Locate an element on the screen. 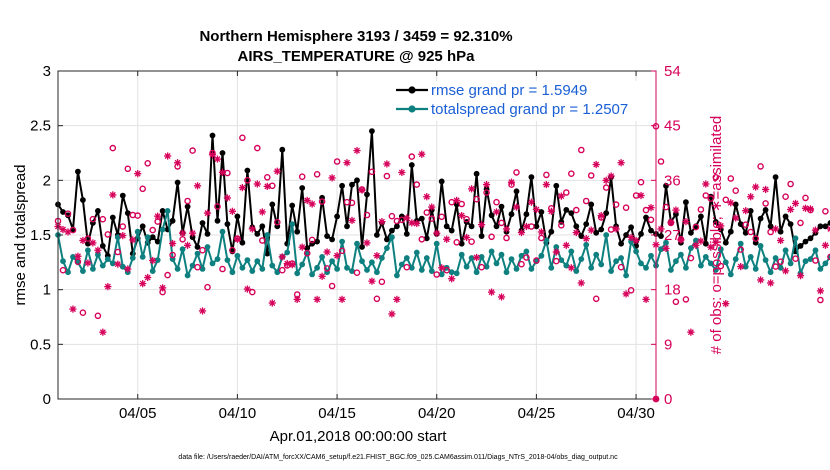  y-tick-label: 1.5 is located at coordinates (40, 235).